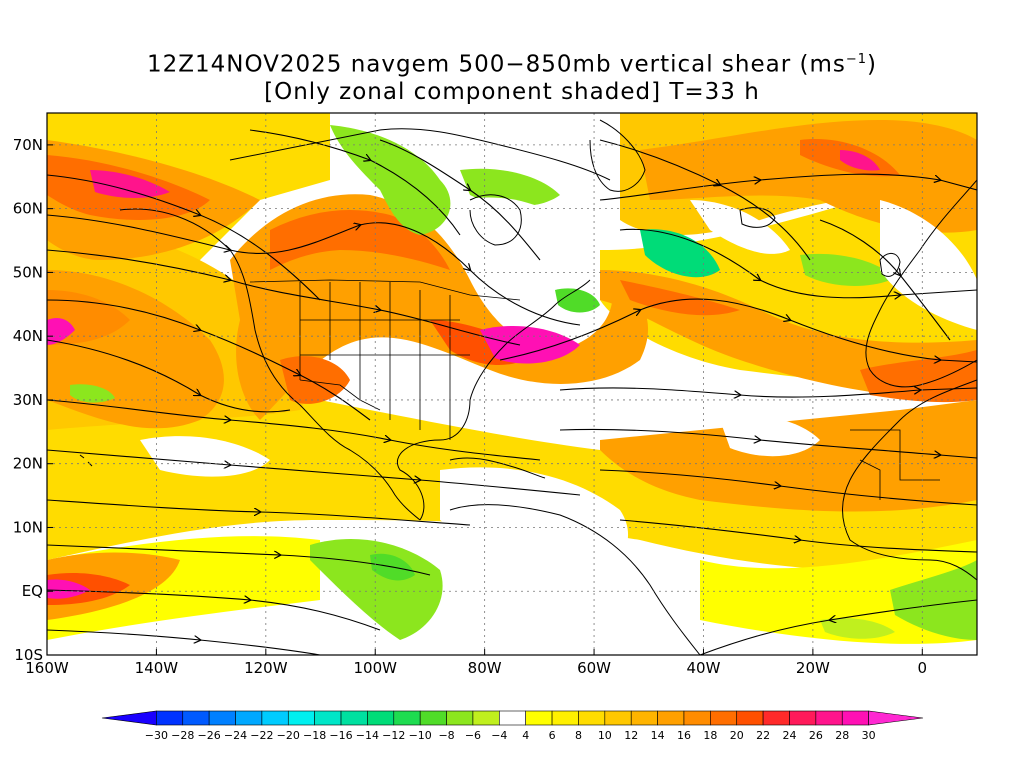 The height and width of the screenshot is (768, 1024). Describe the element at coordinates (594, 668) in the screenshot. I see `x-tick-label: 60W` at that location.